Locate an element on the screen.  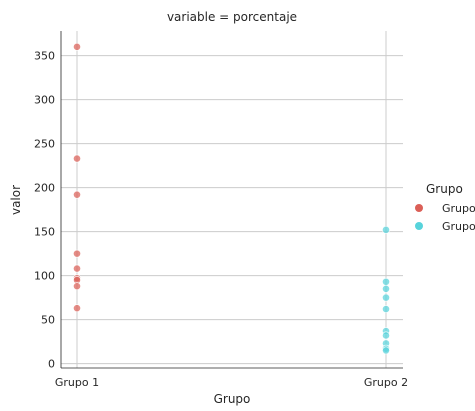
x-tick-label: Grupo 1 is located at coordinates (77, 382).